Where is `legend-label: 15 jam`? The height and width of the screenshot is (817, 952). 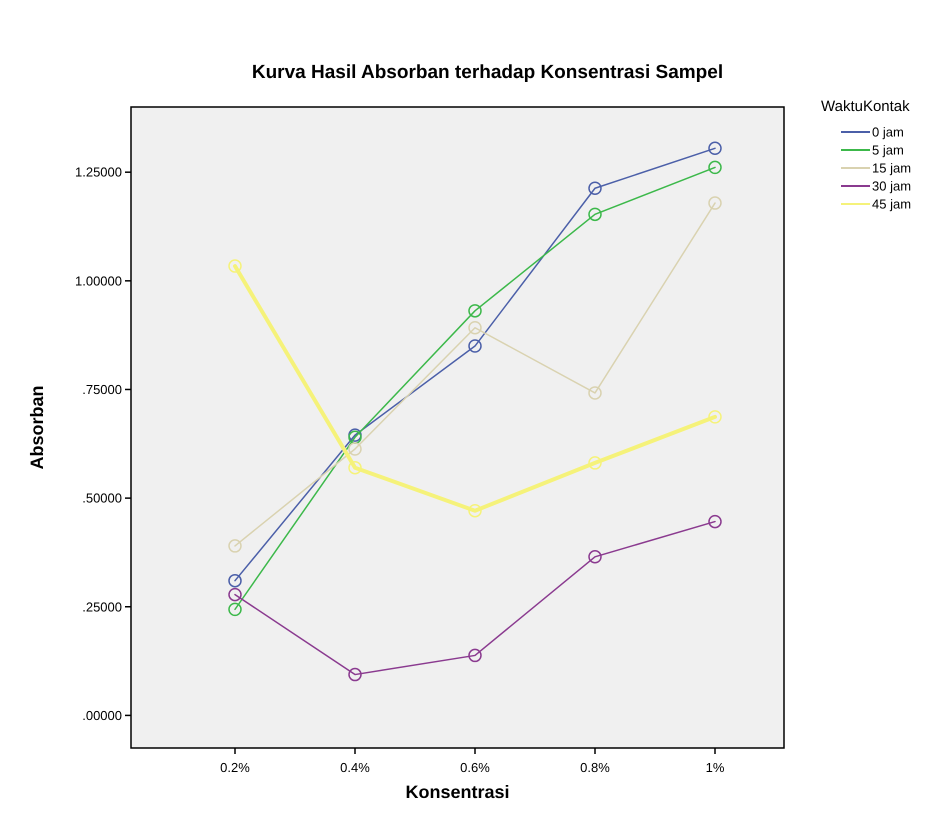 legend-label: 15 jam is located at coordinates (892, 168).